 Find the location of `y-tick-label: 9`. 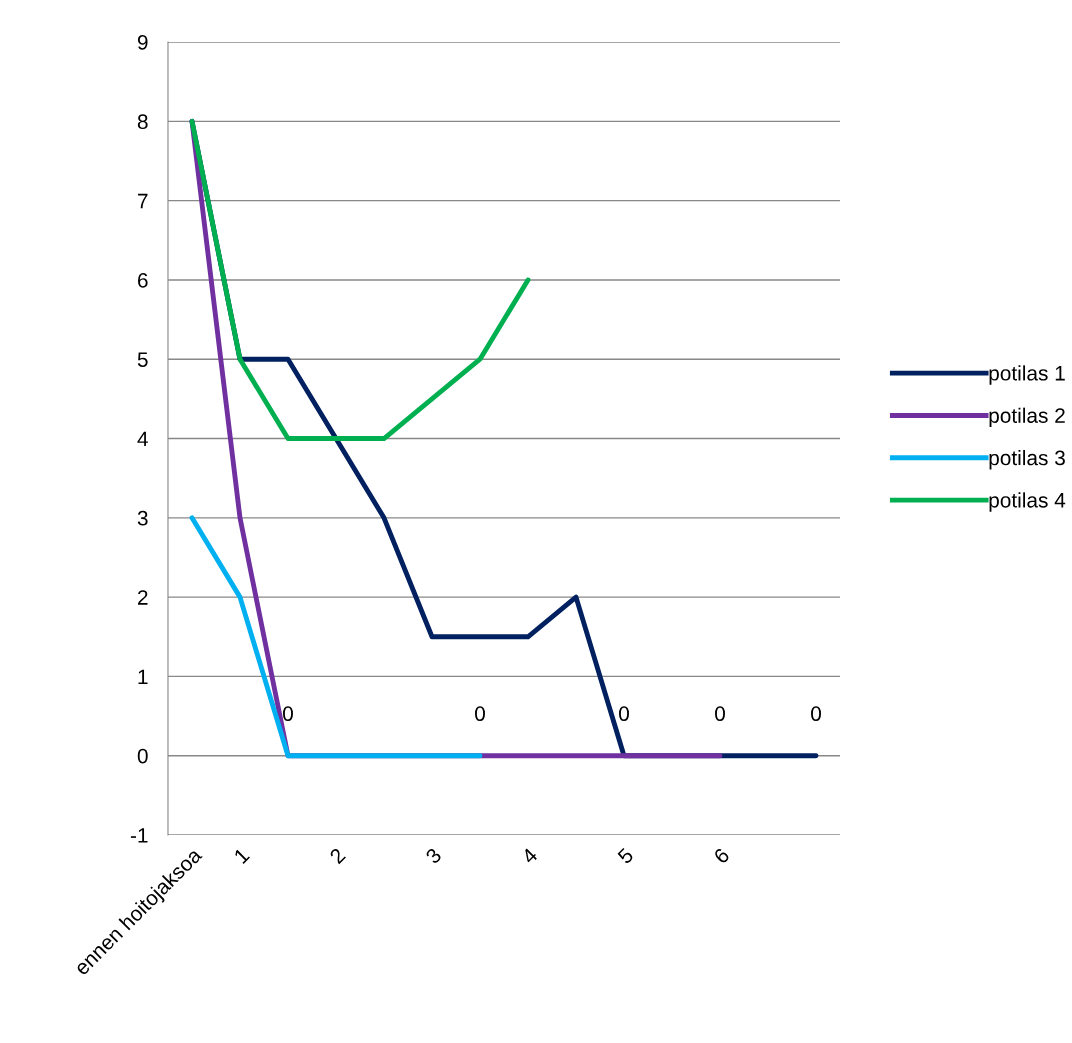

y-tick-label: 9 is located at coordinates (142, 42).